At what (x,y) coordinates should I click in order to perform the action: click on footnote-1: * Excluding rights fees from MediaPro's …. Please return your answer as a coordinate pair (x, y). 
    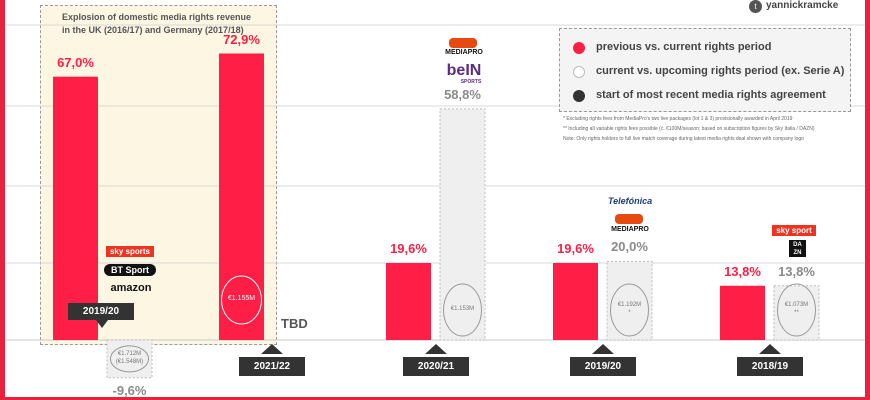
    Looking at the image, I should click on (678, 119).